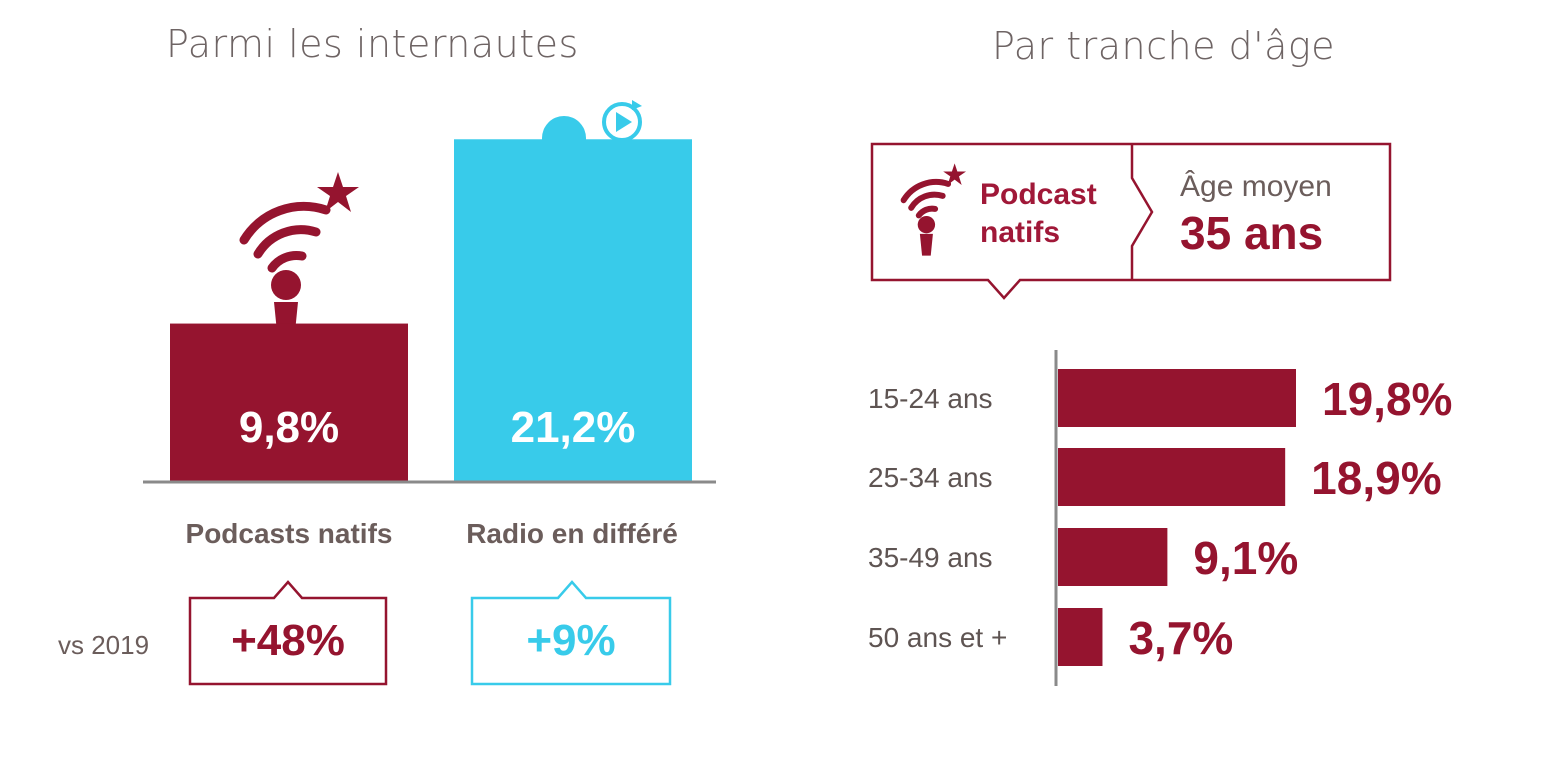 This screenshot has width=1556, height=784. What do you see at coordinates (930, 398) in the screenshot?
I see `age-label: 15-24 ans` at bounding box center [930, 398].